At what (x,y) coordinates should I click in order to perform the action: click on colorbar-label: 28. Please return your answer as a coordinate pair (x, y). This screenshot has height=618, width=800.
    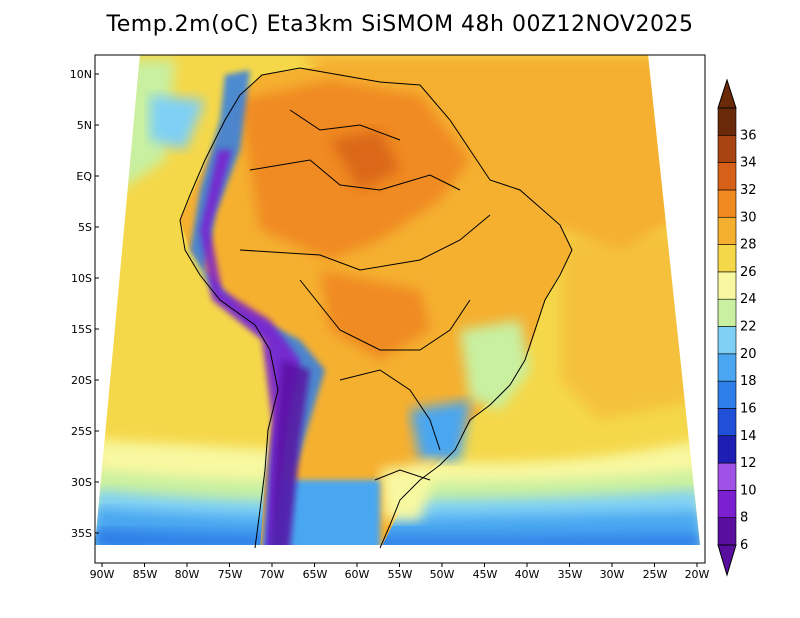
    Looking at the image, I should click on (748, 245).